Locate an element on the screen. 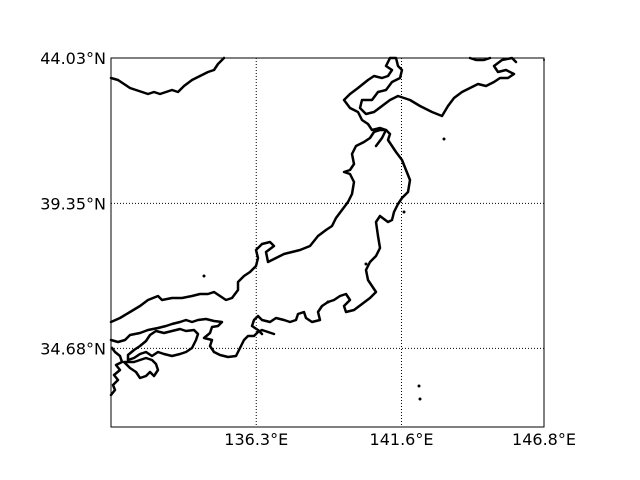  coastline-kyushu is located at coordinates (163, 344).